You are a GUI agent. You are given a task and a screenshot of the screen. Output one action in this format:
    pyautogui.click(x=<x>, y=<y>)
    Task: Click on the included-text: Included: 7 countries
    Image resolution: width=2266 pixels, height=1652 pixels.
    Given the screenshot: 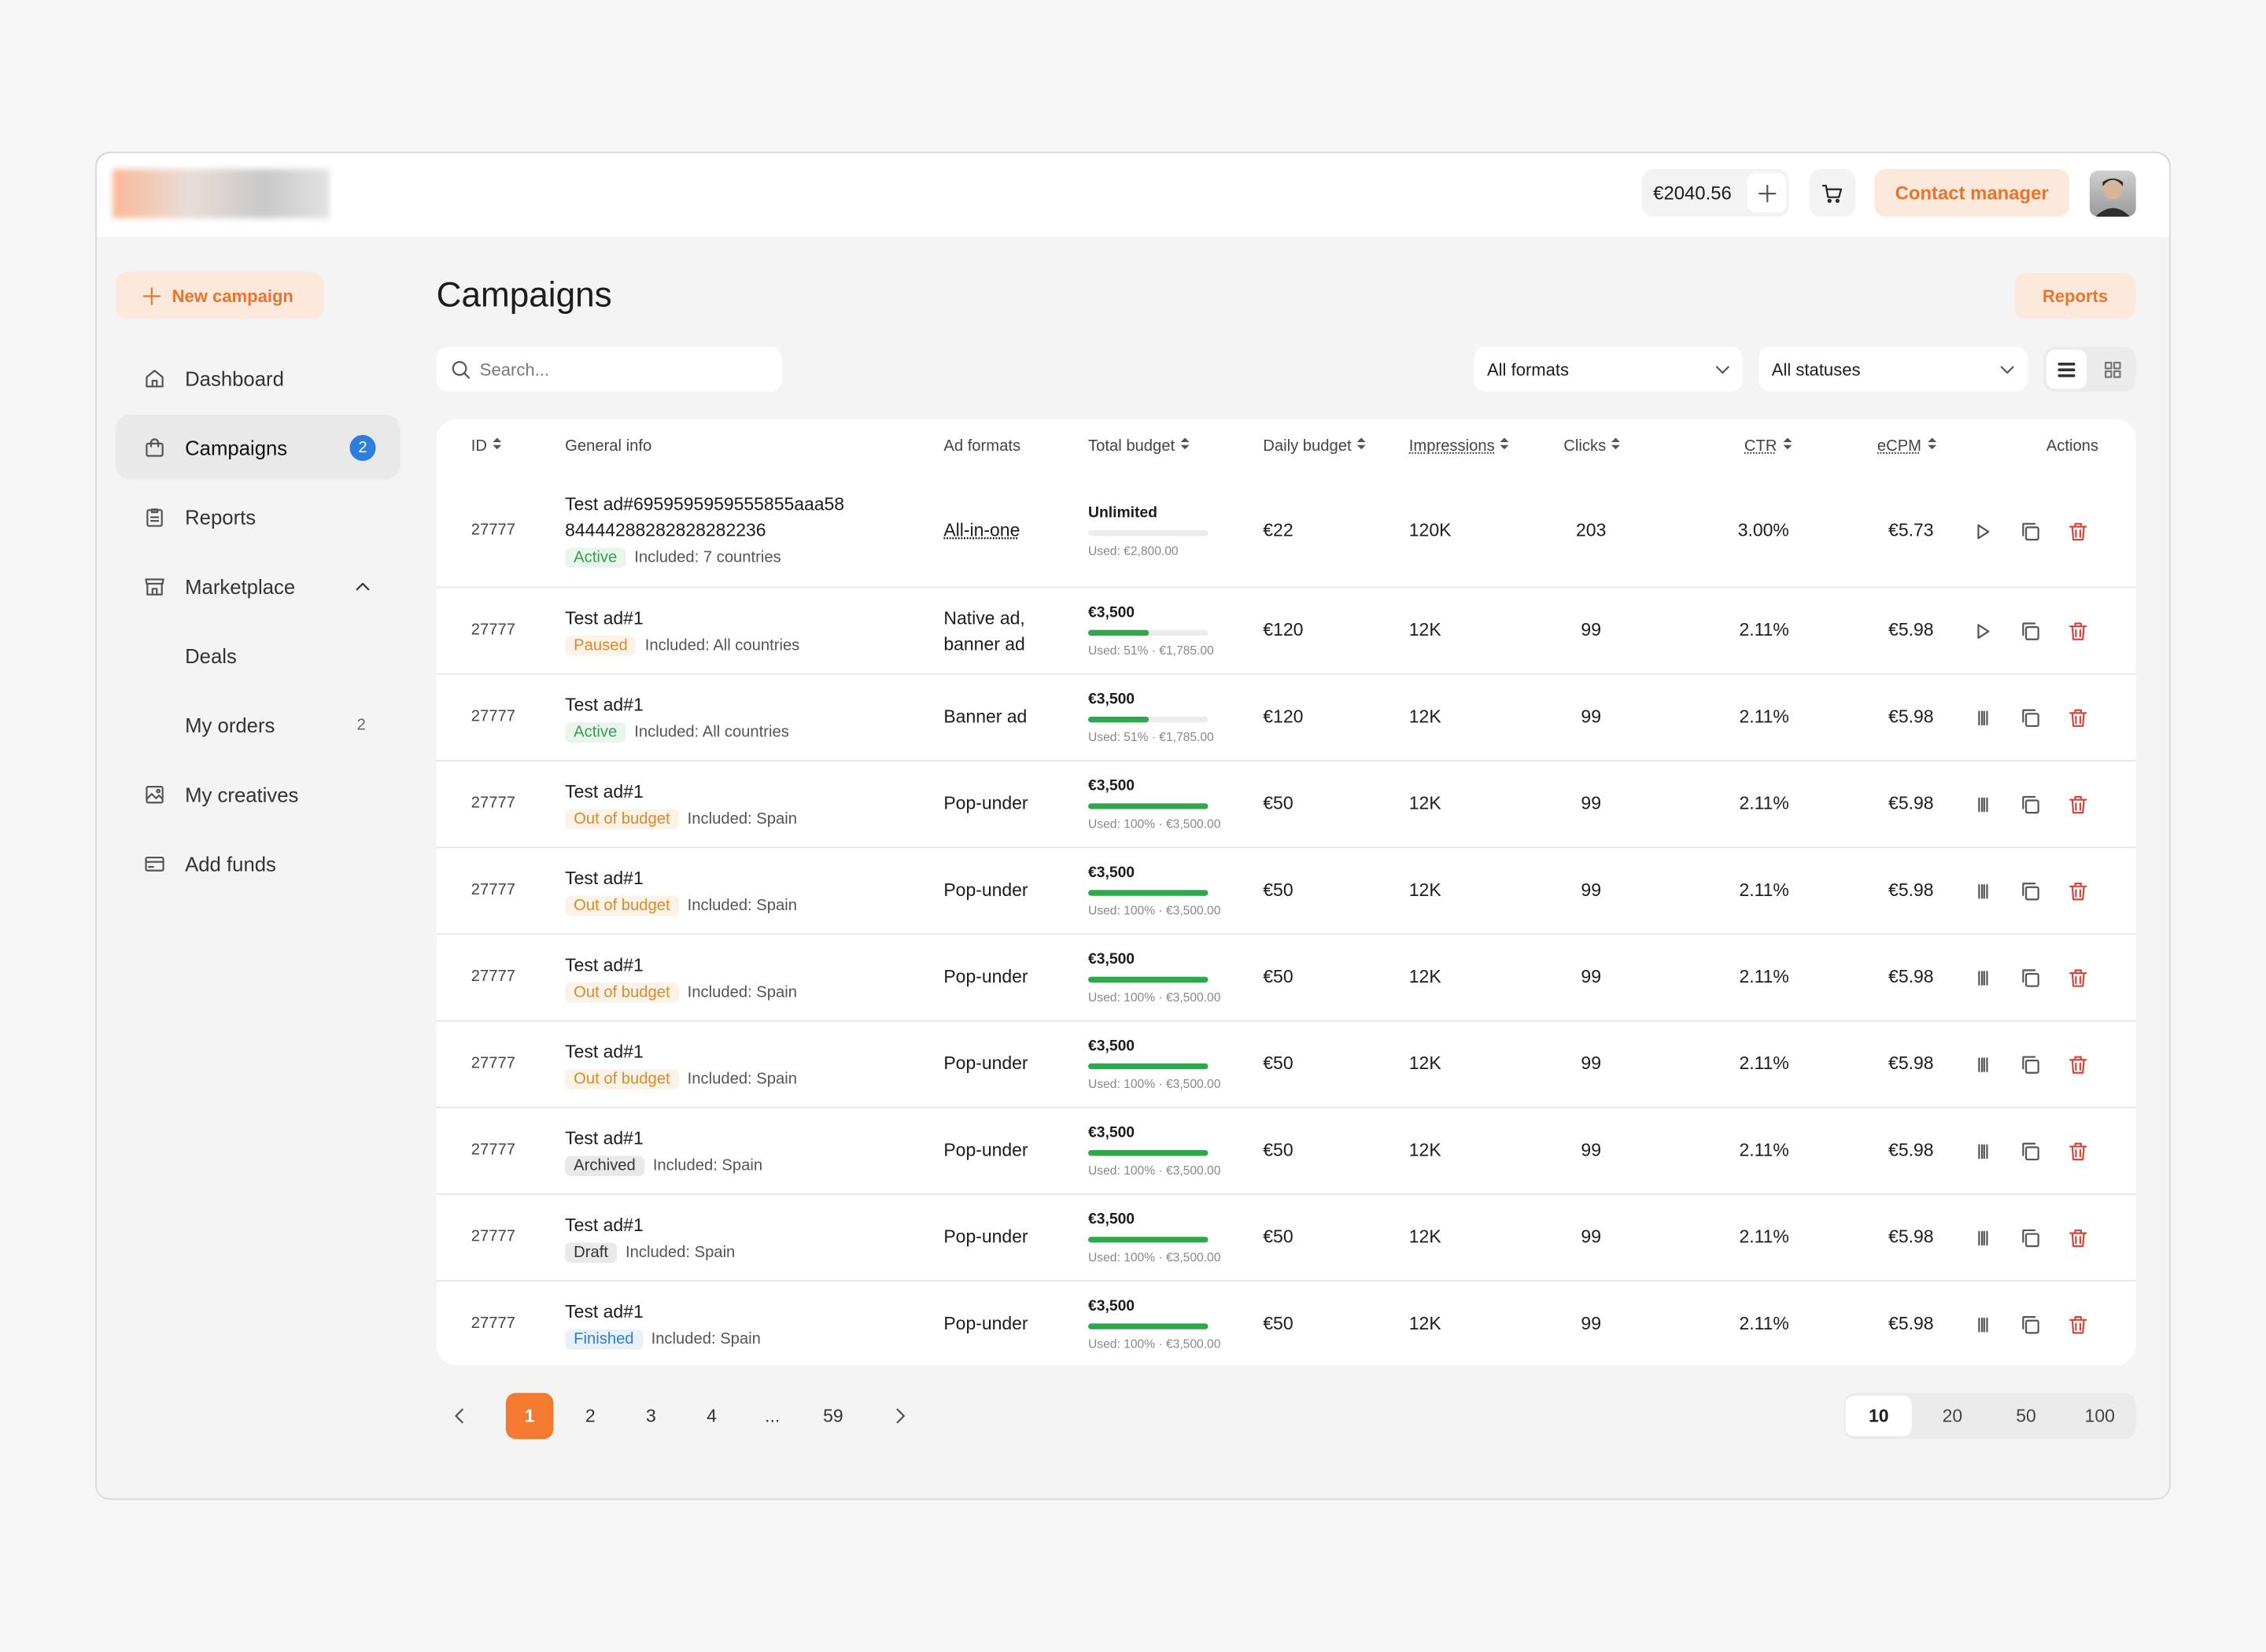 What is the action you would take?
    pyautogui.click(x=707, y=557)
    